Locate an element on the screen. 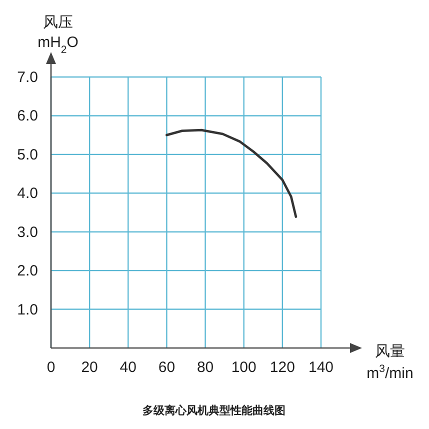 The width and height of the screenshot is (429, 429). x-tick-label: 60 is located at coordinates (167, 367).